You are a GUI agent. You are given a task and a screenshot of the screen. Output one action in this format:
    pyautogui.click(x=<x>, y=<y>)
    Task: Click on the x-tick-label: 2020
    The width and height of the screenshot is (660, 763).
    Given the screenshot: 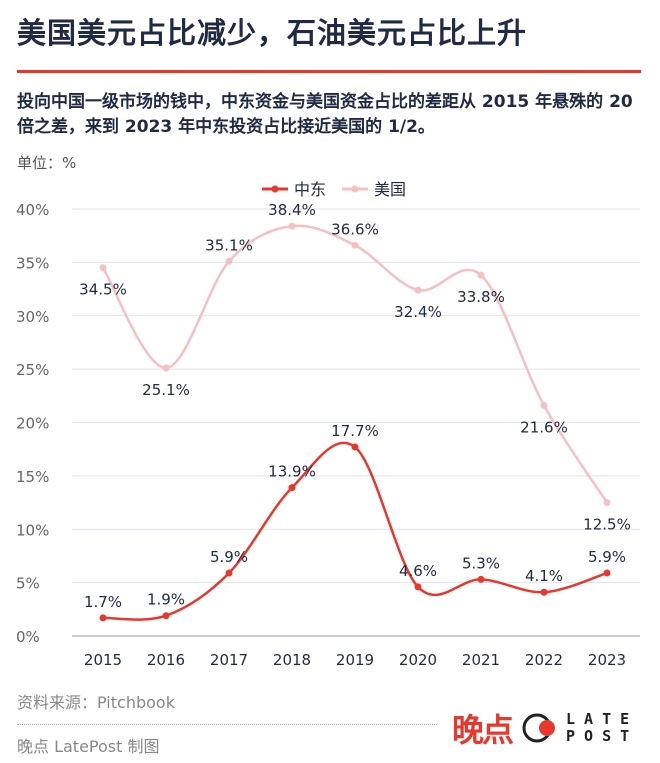 What is the action you would take?
    pyautogui.click(x=418, y=660)
    